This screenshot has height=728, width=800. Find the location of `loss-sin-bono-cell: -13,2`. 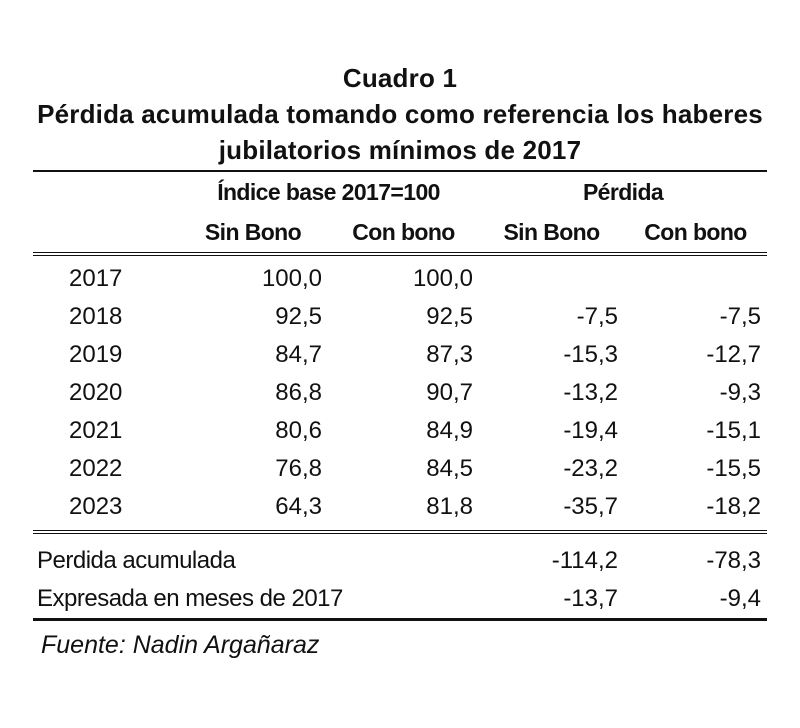

loss-sin-bono-cell: -13,2 is located at coordinates (591, 392).